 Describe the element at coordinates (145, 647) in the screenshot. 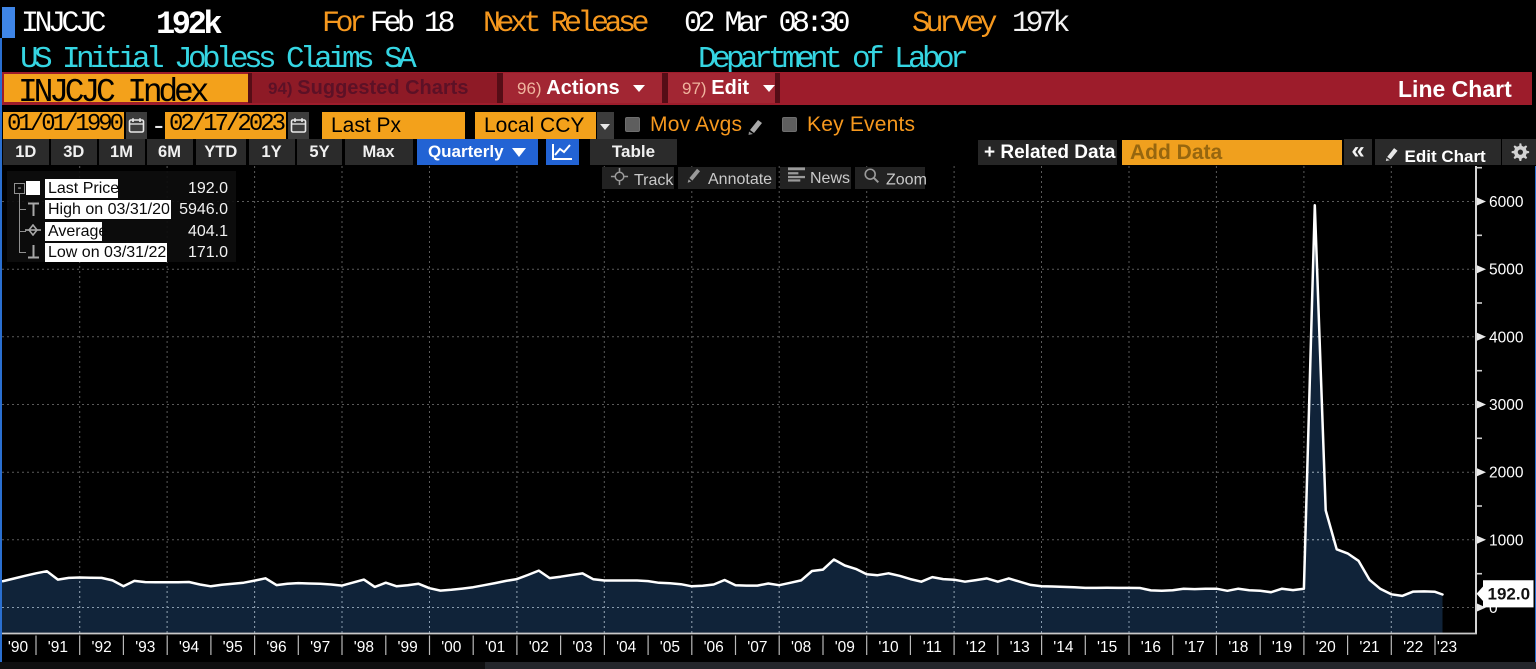

I see `svg-text: '93` at that location.